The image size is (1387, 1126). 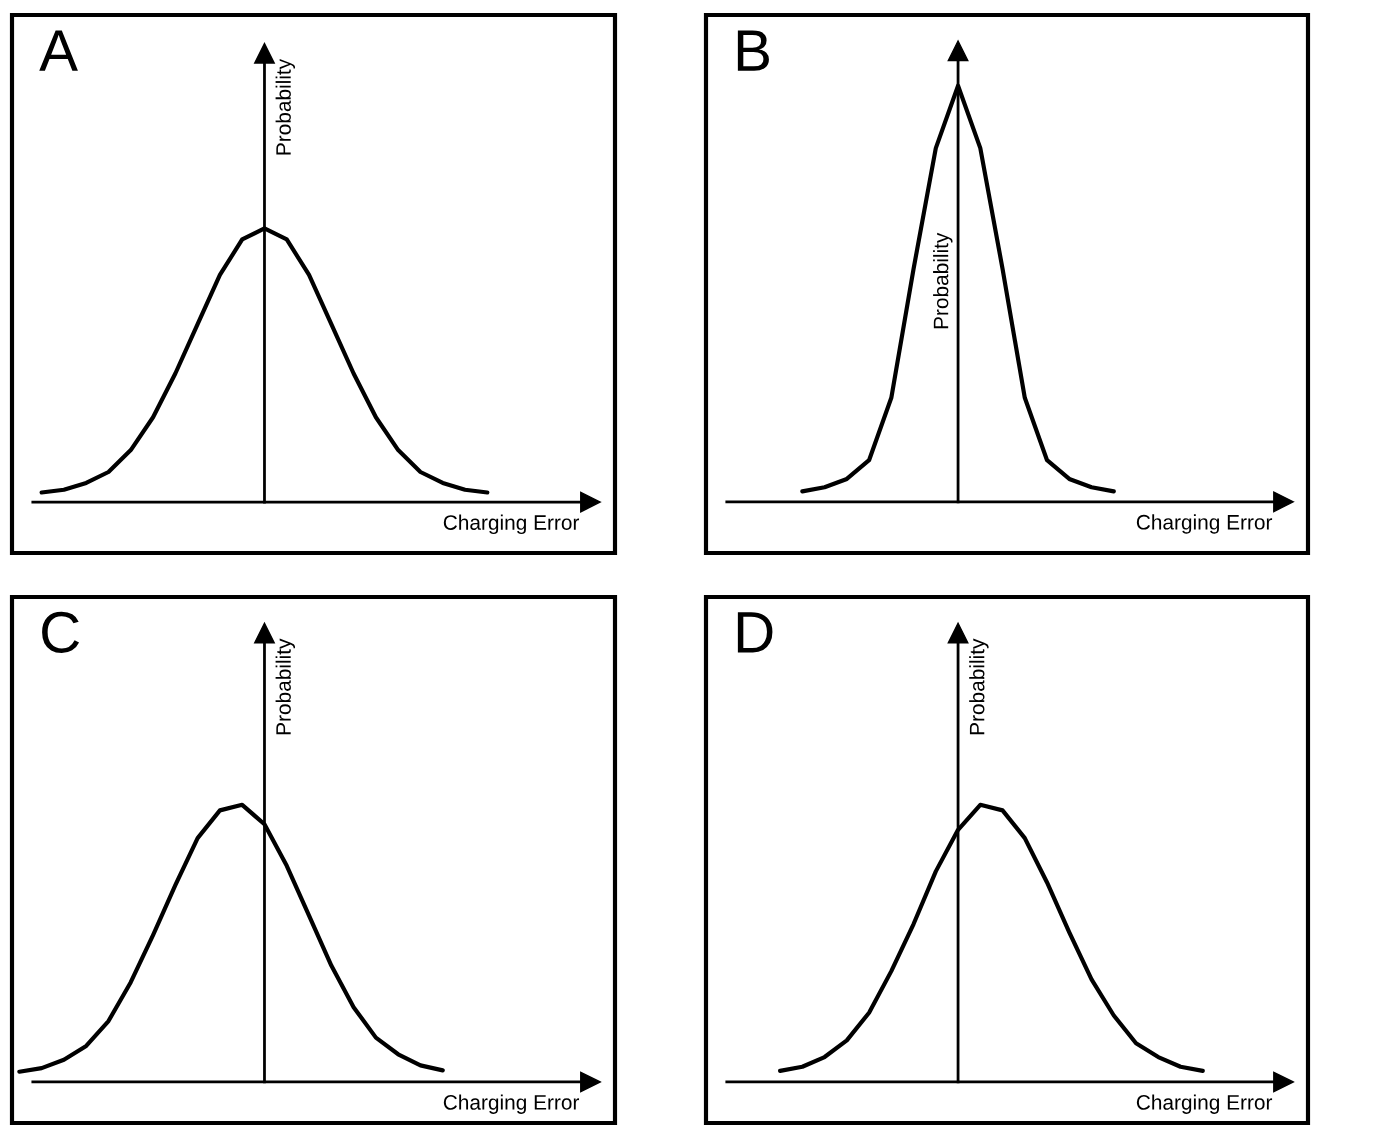 I want to click on chart-title: C, so click(x=61, y=632).